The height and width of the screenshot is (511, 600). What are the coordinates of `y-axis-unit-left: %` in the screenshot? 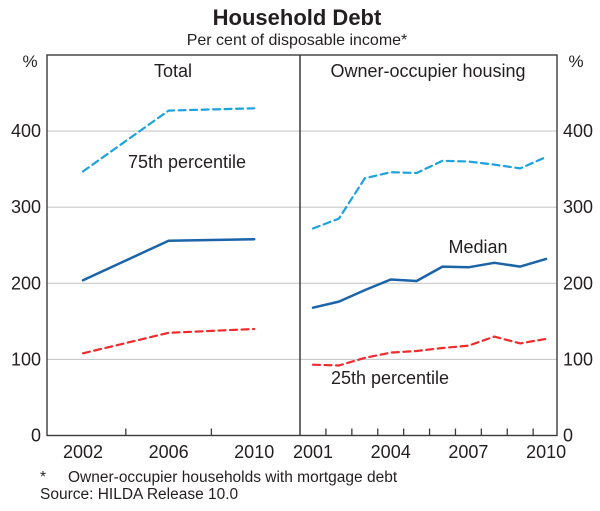 It's located at (29, 61).